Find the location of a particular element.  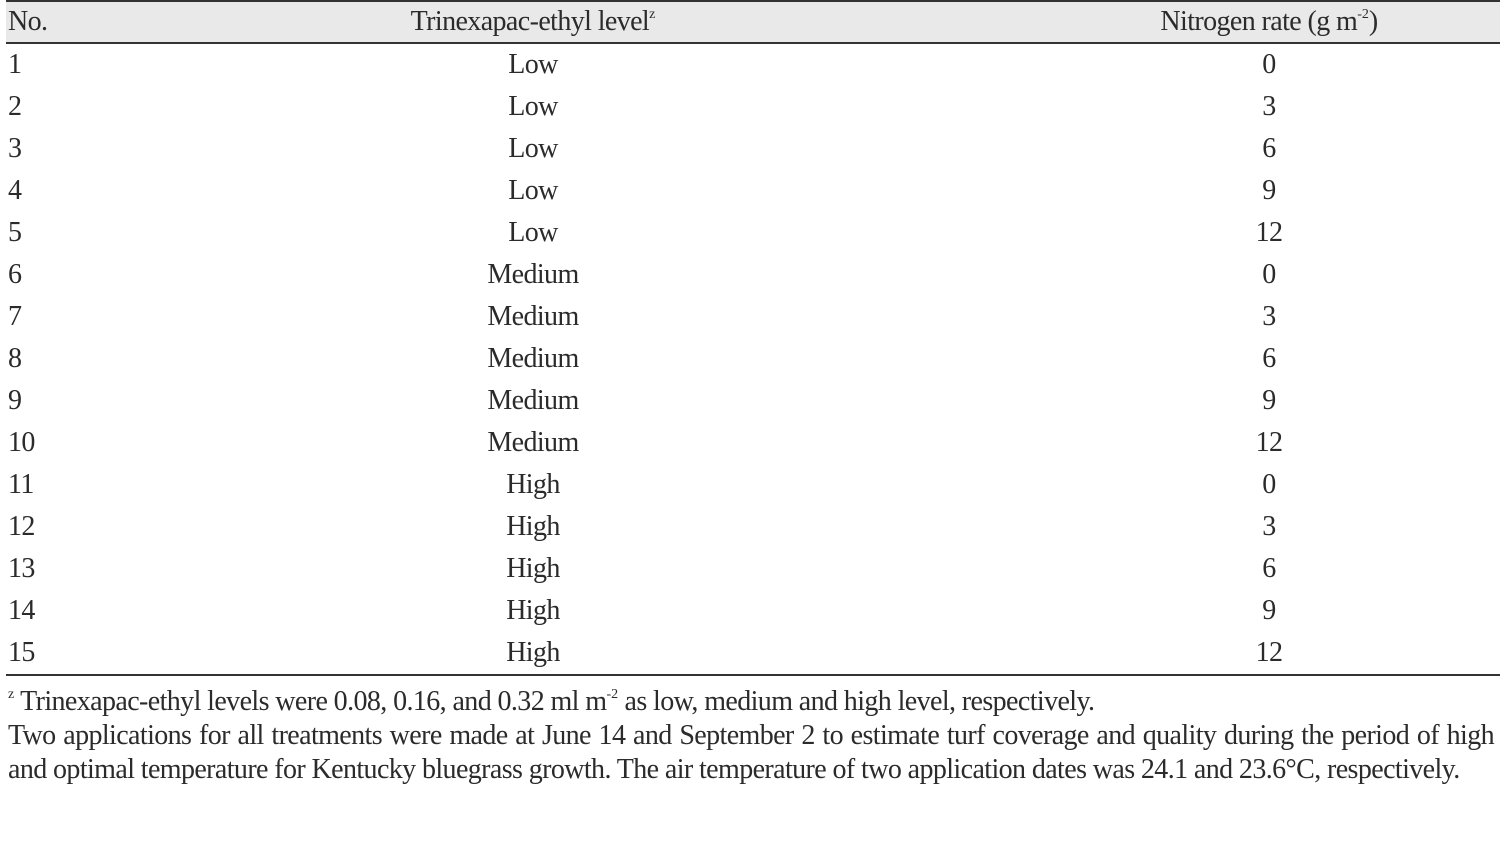

header-no-label: No. is located at coordinates (28, 21).